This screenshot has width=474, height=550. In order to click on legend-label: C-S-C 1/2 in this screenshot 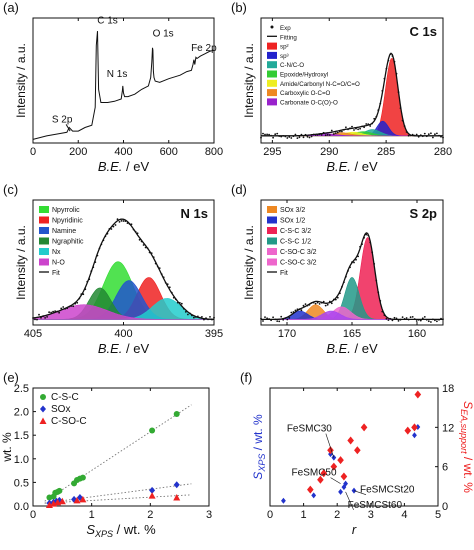, I will do `click(295, 242)`.